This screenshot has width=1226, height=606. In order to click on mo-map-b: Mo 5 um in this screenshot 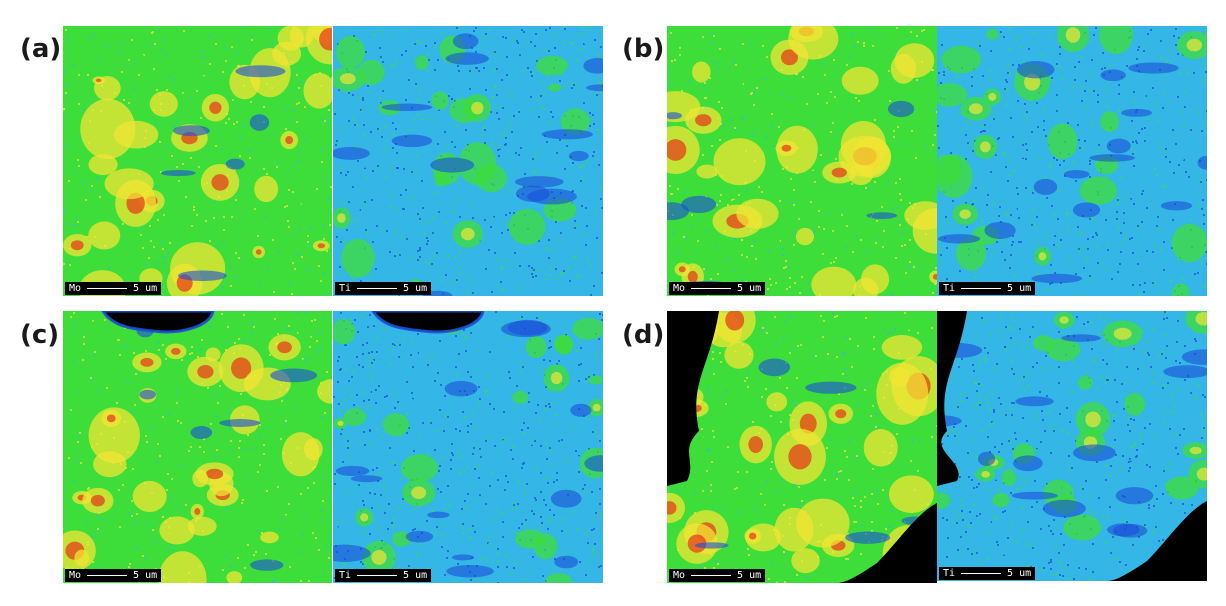, I will do `click(802, 161)`.